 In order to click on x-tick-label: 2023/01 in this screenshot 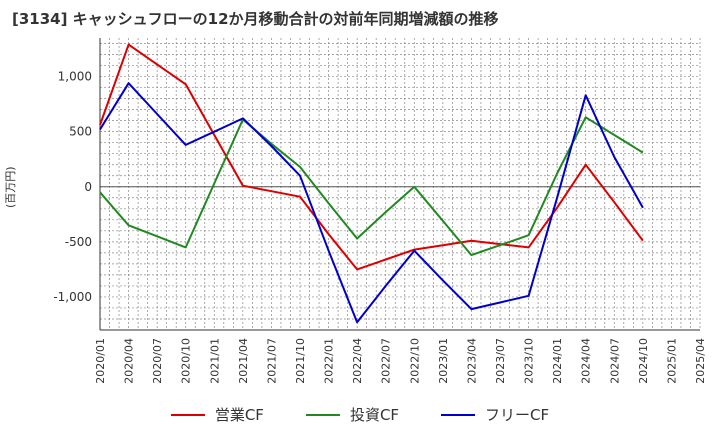, I will do `click(443, 361)`.